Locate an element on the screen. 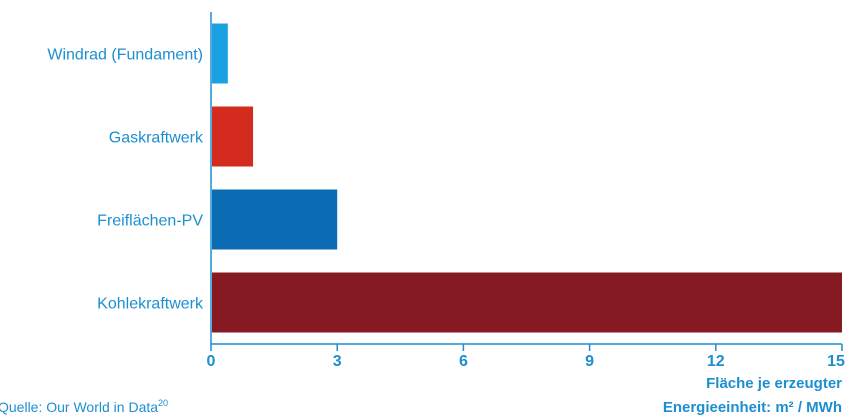  category-label-1: Gaskraftwerk is located at coordinates (156, 138).